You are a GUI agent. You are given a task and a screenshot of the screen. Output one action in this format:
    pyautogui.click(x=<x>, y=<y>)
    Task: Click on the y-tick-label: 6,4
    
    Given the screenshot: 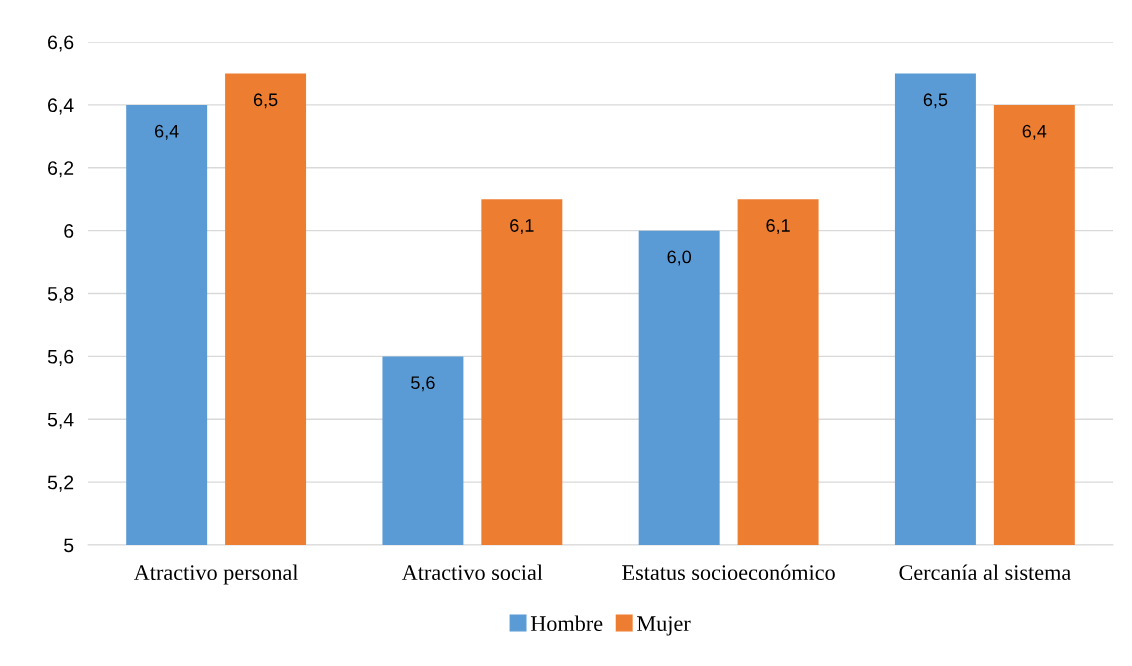 What is the action you would take?
    pyautogui.click(x=61, y=106)
    